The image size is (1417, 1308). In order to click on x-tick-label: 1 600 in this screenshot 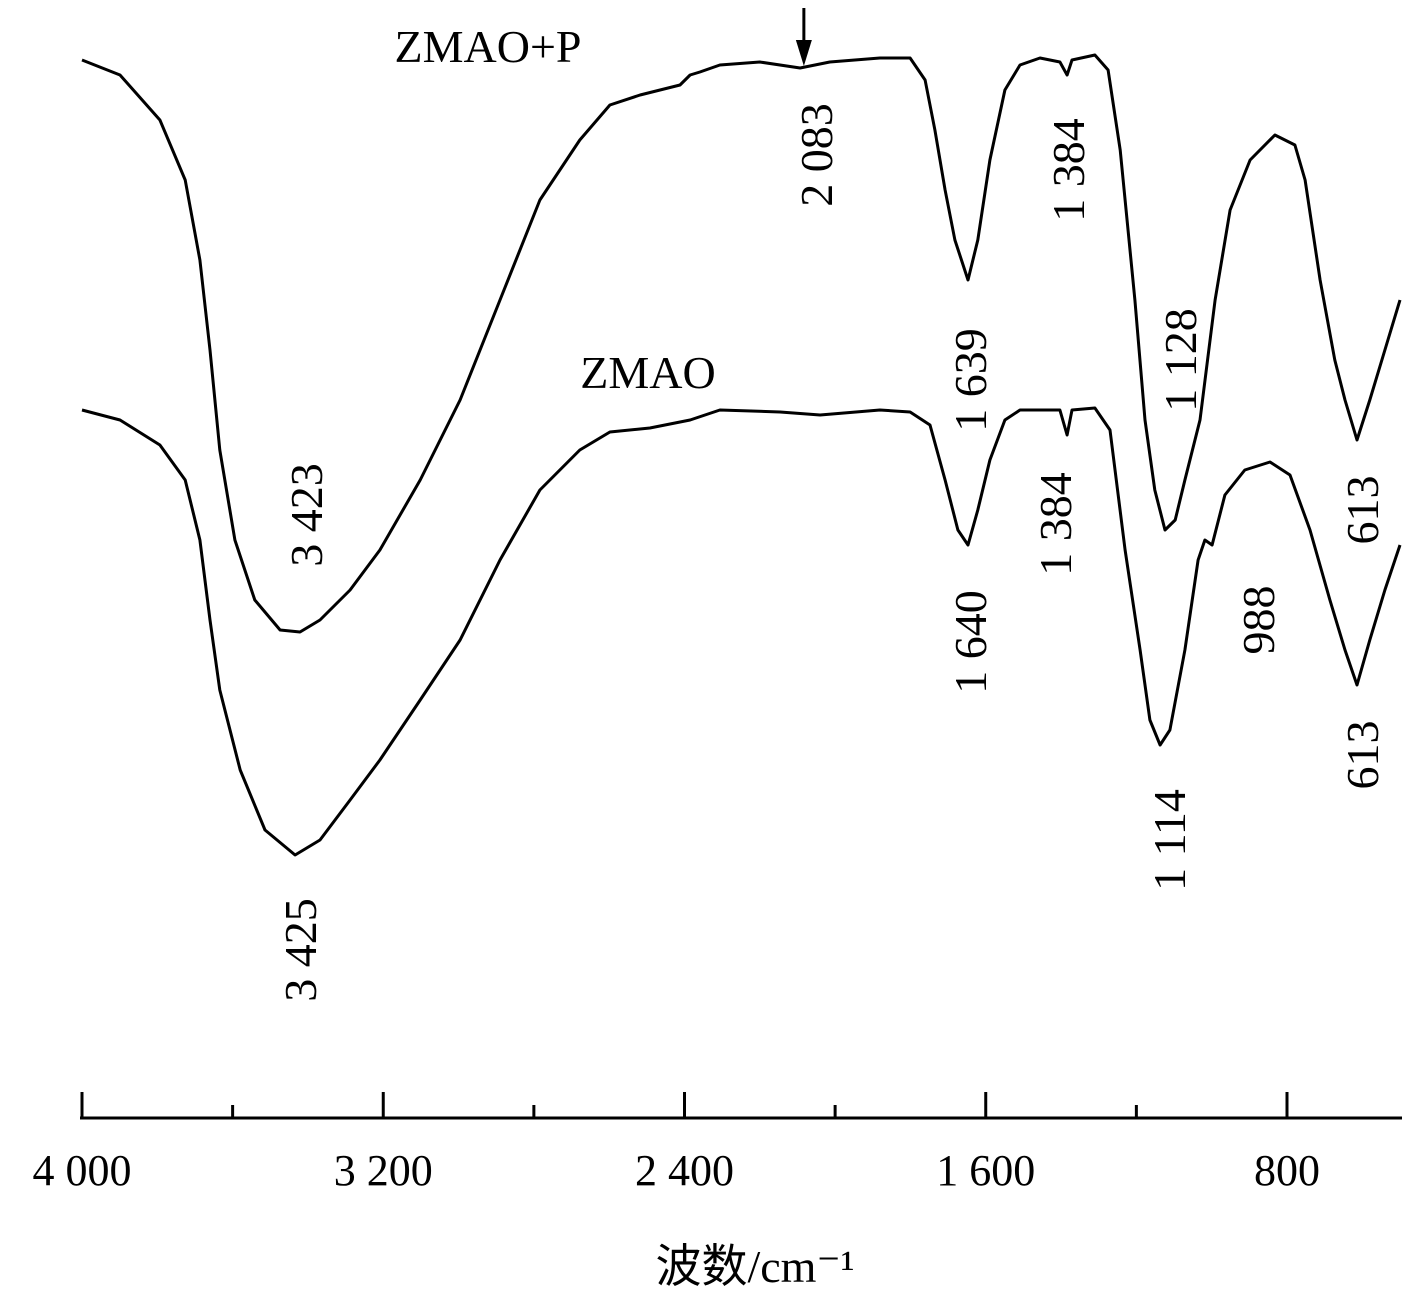, I will do `click(985, 1170)`.